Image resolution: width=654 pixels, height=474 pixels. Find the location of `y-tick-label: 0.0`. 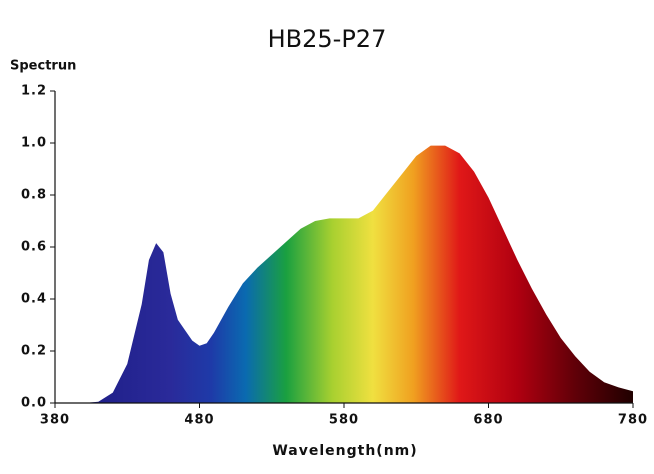

y-tick-label: 0.0 is located at coordinates (34, 403).